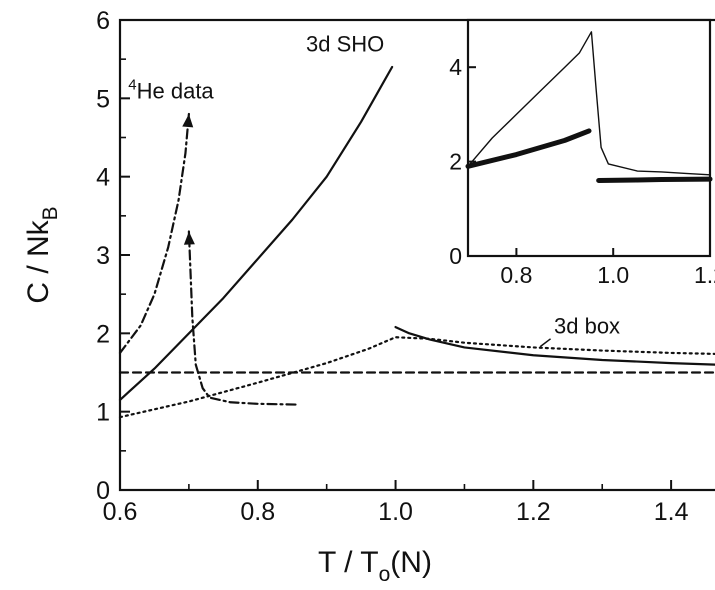  What do you see at coordinates (103, 413) in the screenshot?
I see `y-tick-label: 1` at bounding box center [103, 413].